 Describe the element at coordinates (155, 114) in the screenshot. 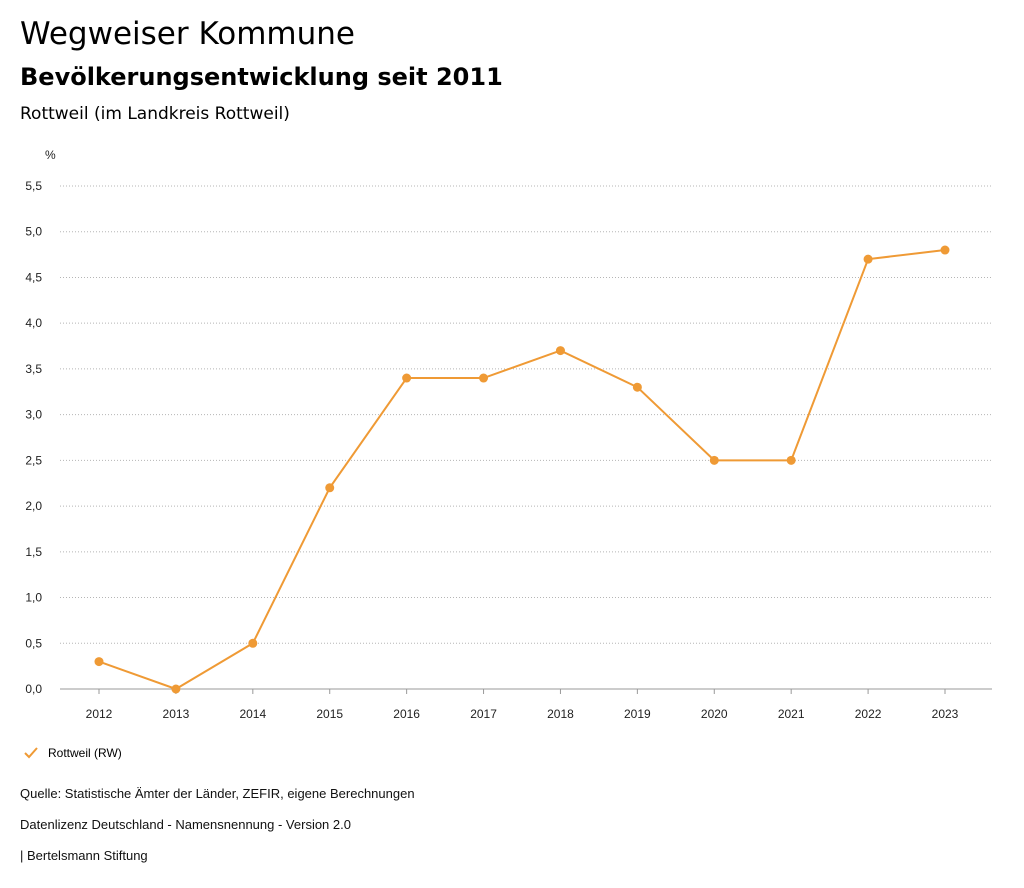

I see `region-label: Rottweil (im Landkreis Rottweil)` at that location.